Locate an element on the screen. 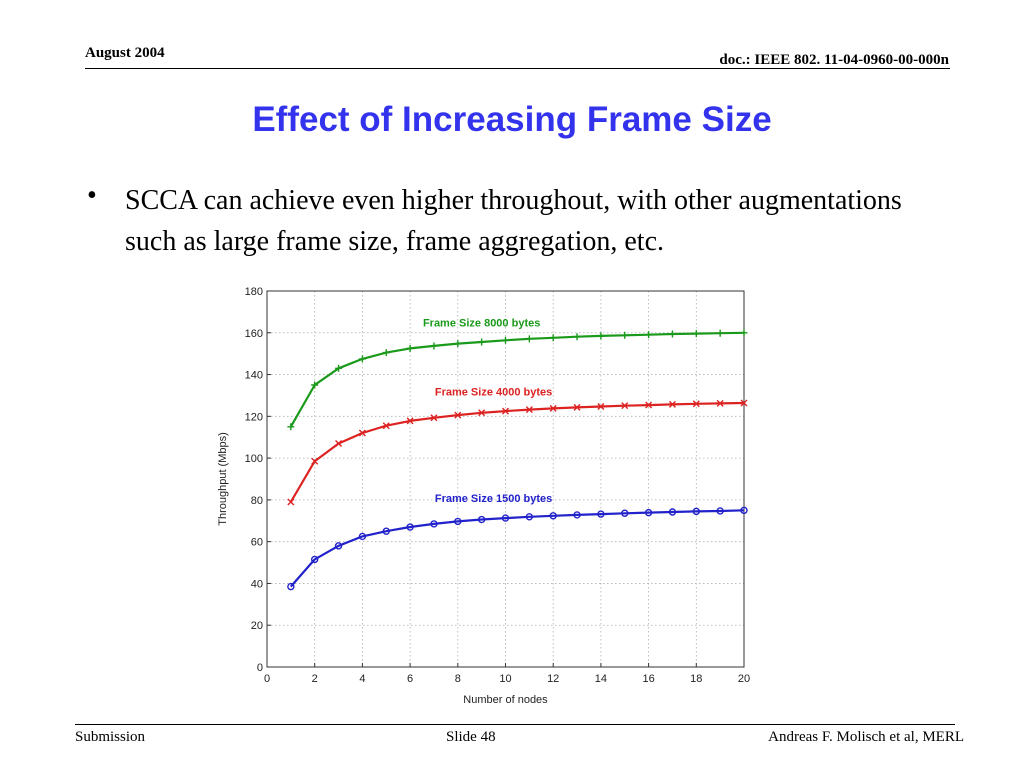 The height and width of the screenshot is (768, 1024). footer-submission: Submission is located at coordinates (110, 737).